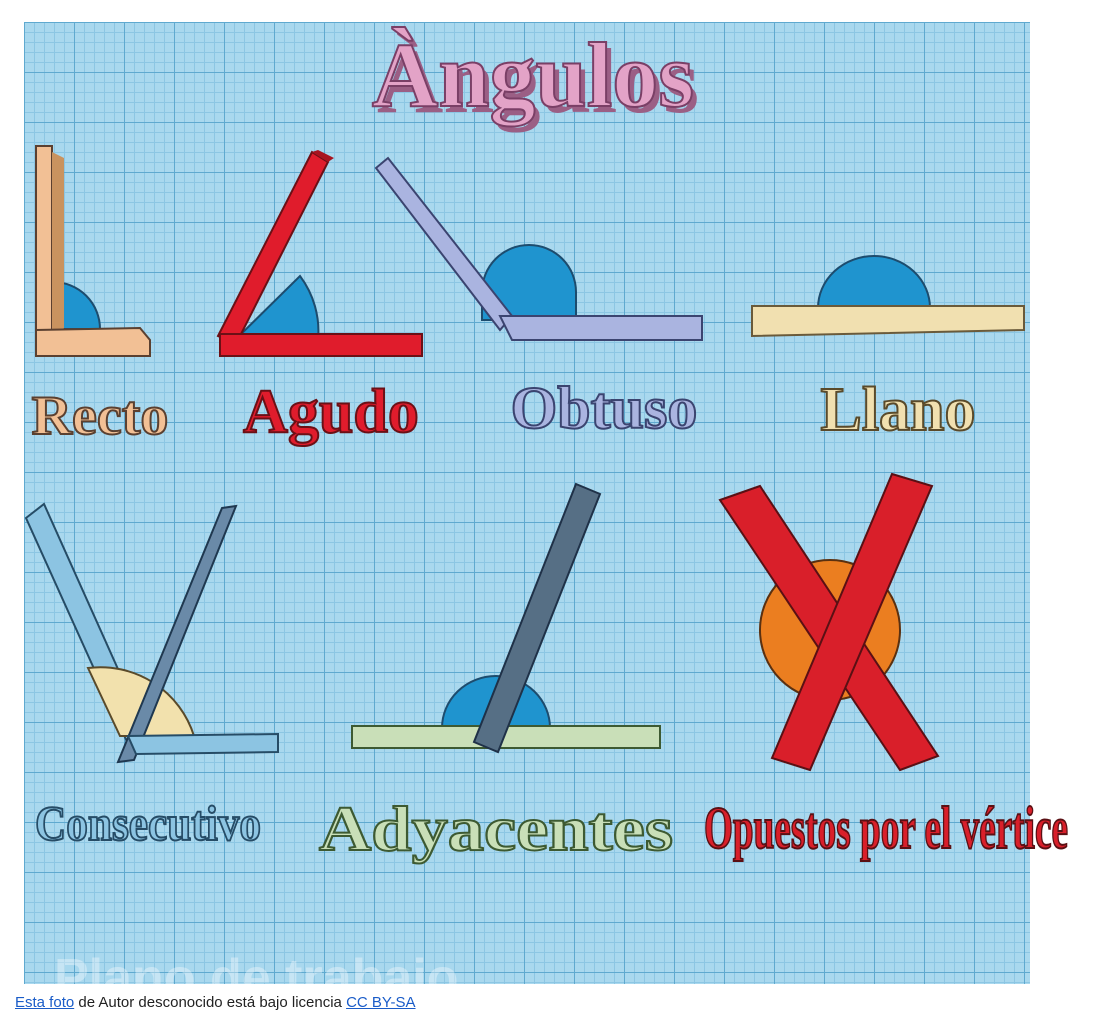 This screenshot has width=1097, height=1027. I want to click on obtuse-angle-arc, so click(529, 282).